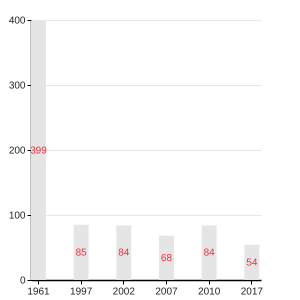  I want to click on x-tick-label: 2010, so click(209, 292).